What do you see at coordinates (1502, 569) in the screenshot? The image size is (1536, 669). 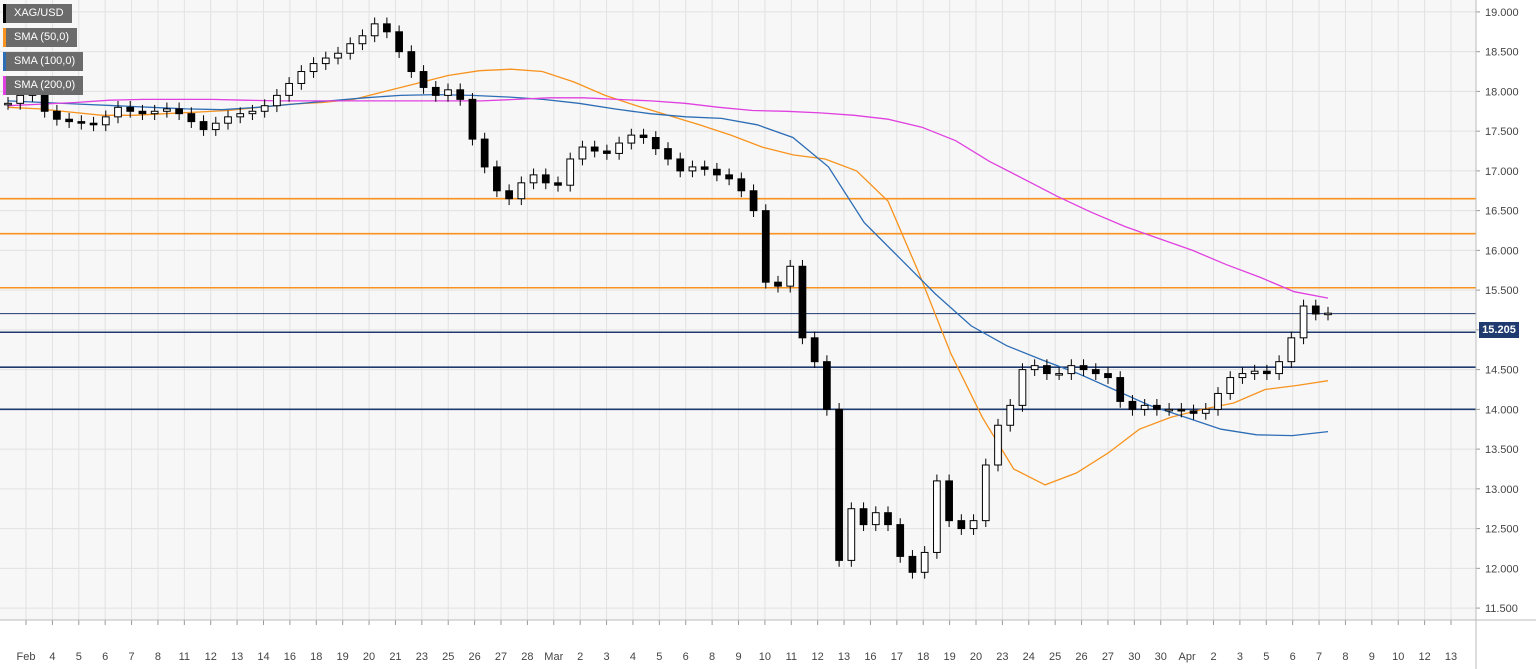 I see `y-tick-label: 12.000` at bounding box center [1502, 569].